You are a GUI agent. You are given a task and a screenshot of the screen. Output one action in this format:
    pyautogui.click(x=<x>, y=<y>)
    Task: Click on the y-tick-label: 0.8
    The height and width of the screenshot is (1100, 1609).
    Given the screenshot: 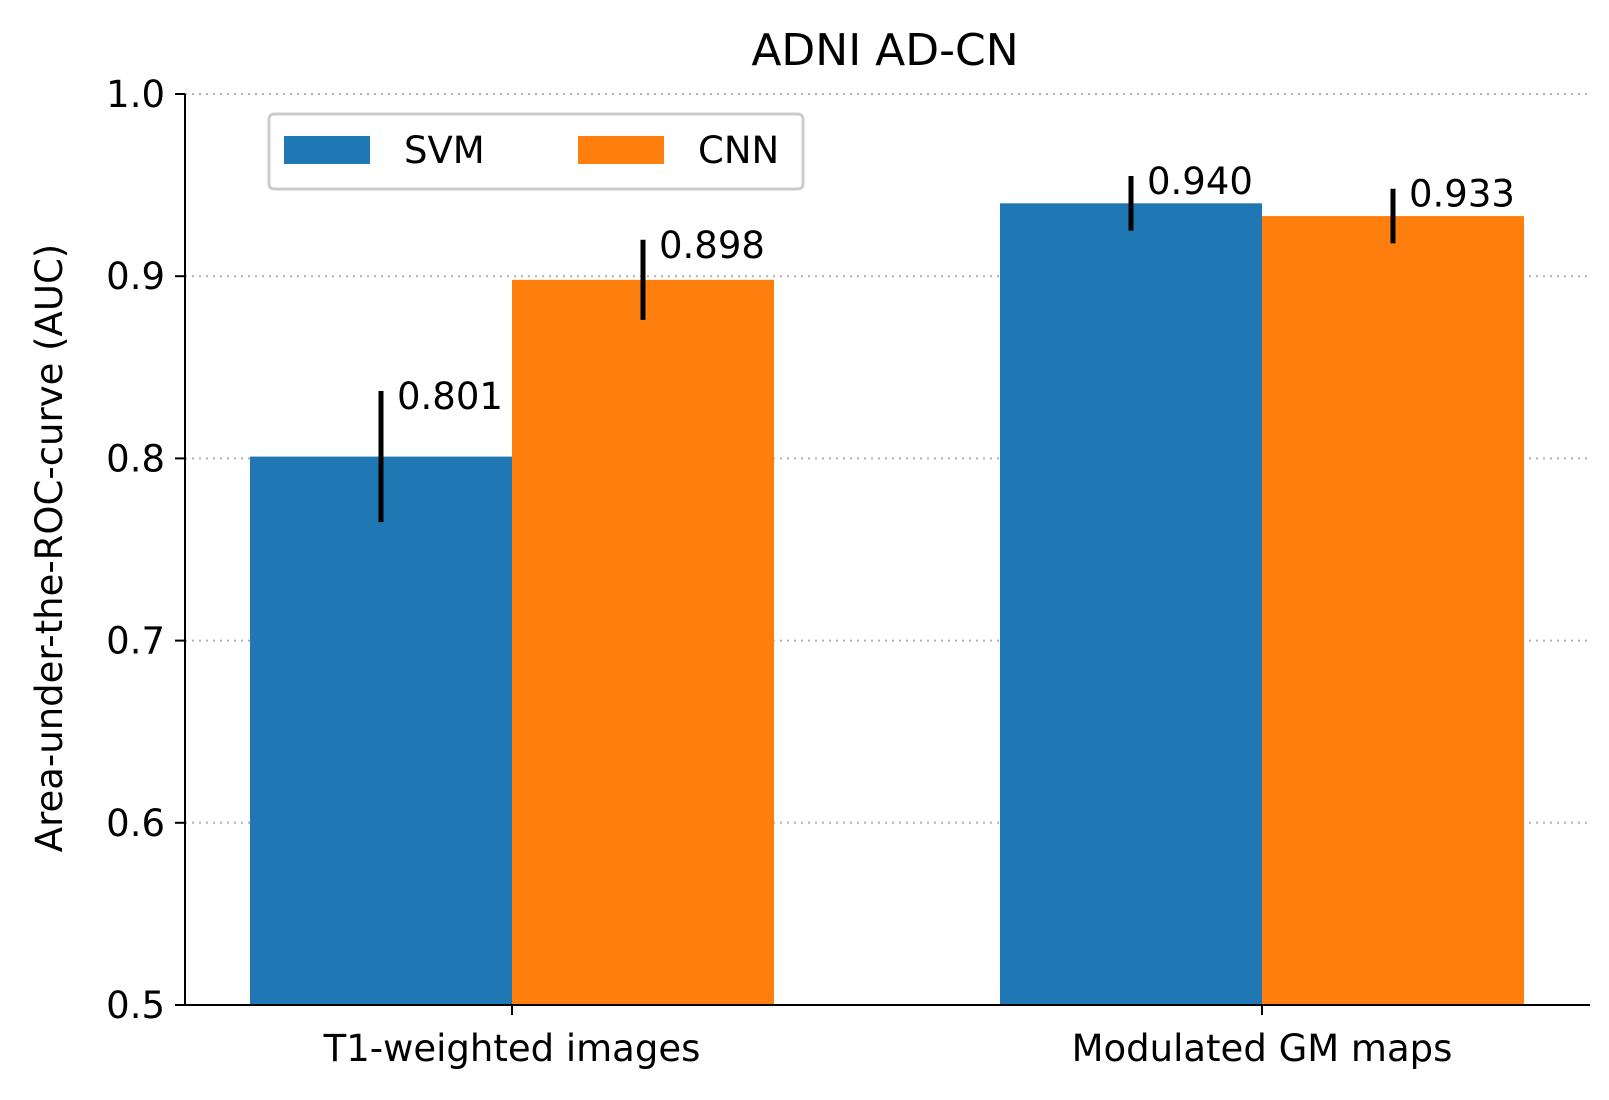 What is the action you would take?
    pyautogui.click(x=135, y=458)
    